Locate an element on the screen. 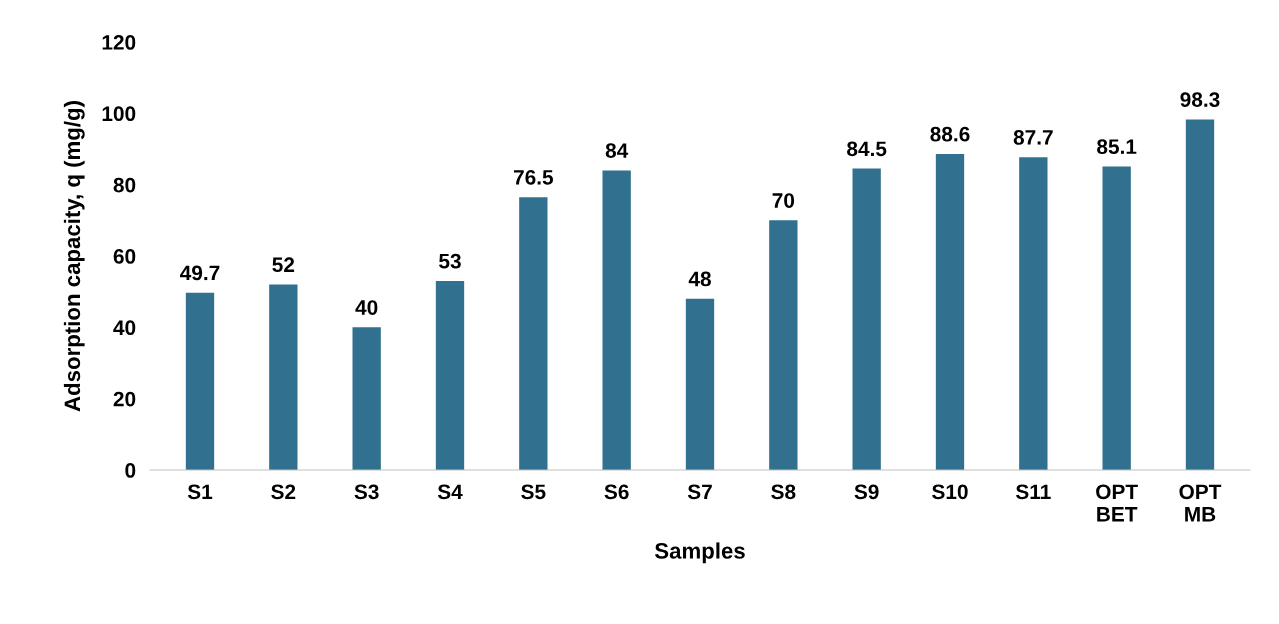 This screenshot has width=1279, height=624. x-tick-label: S11 is located at coordinates (1033, 492).